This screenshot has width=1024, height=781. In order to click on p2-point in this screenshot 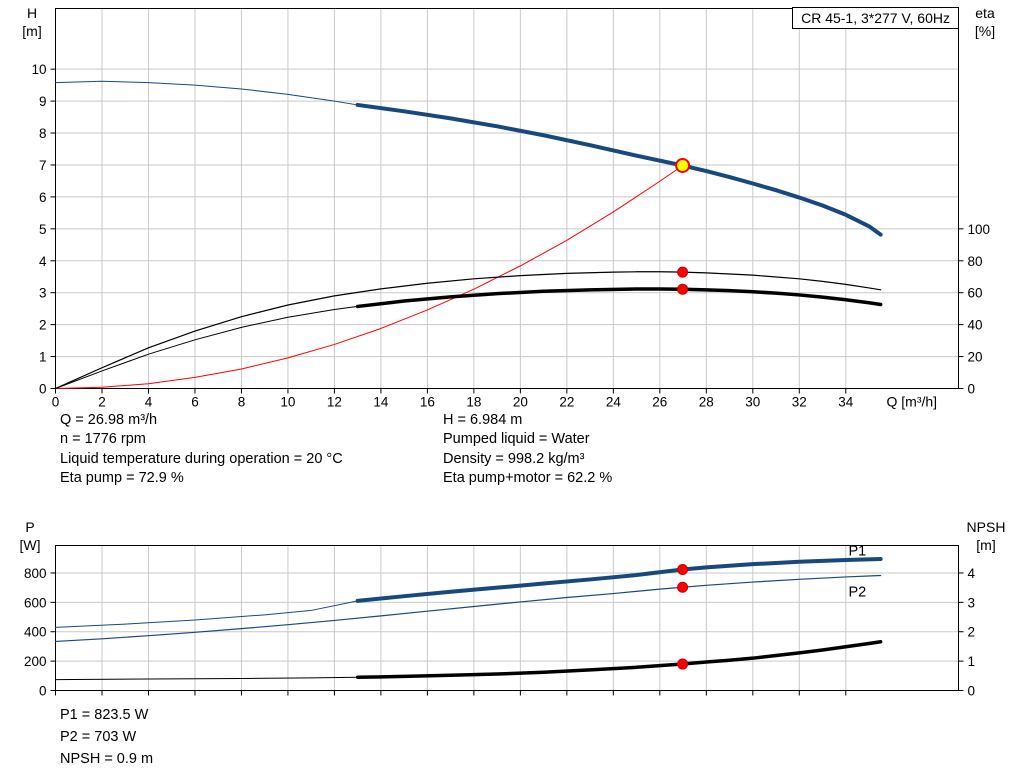, I will do `click(683, 587)`.